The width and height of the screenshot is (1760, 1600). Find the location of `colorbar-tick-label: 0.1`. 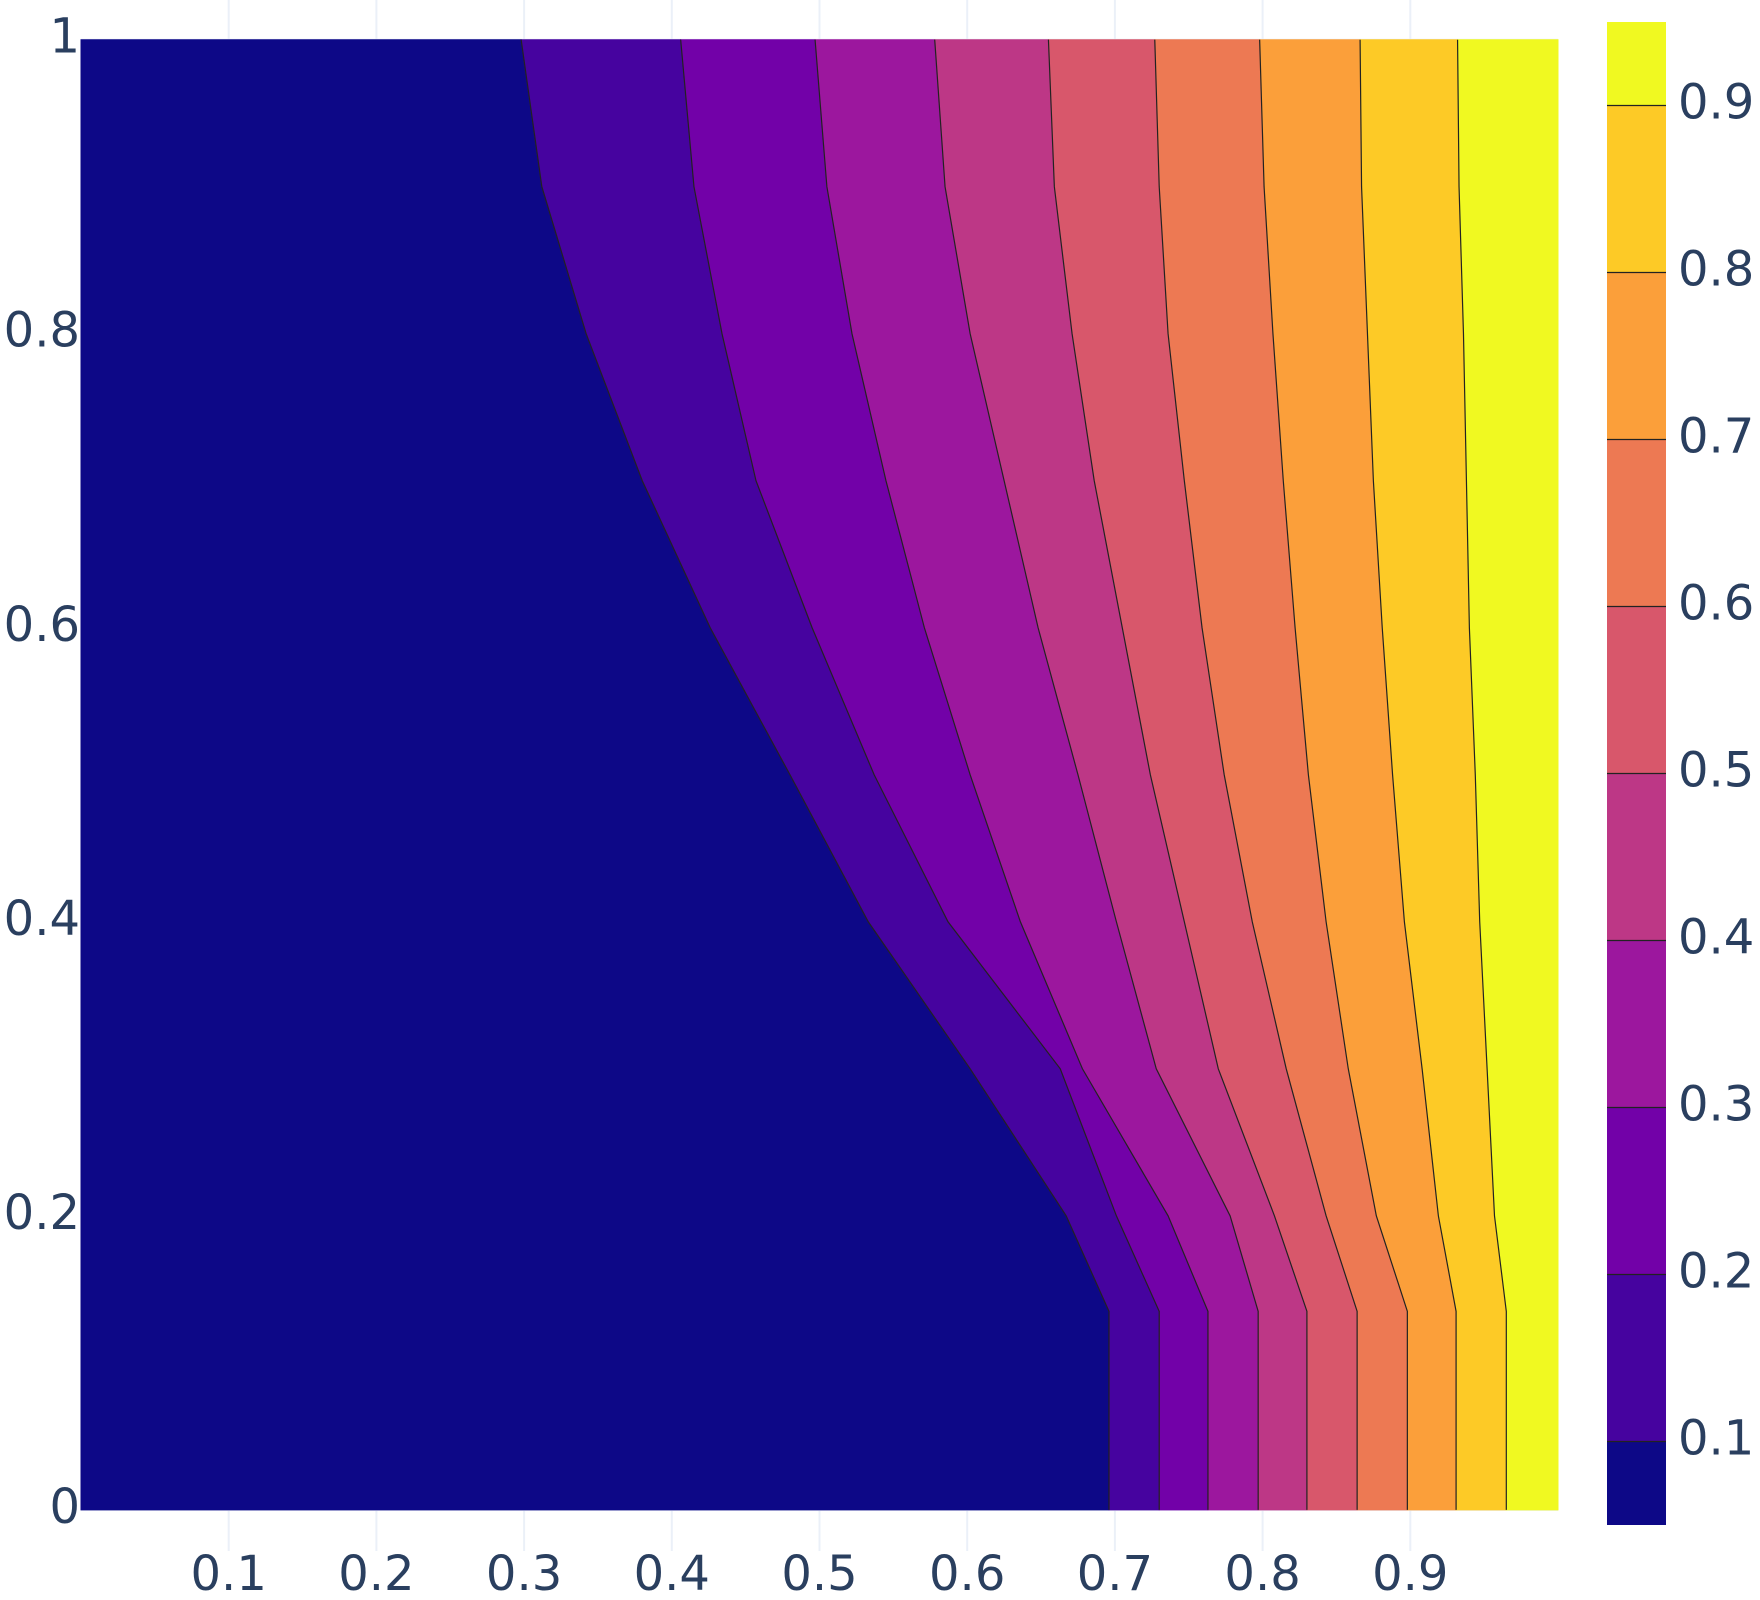

colorbar-tick-label: 0.1 is located at coordinates (1716, 1439).